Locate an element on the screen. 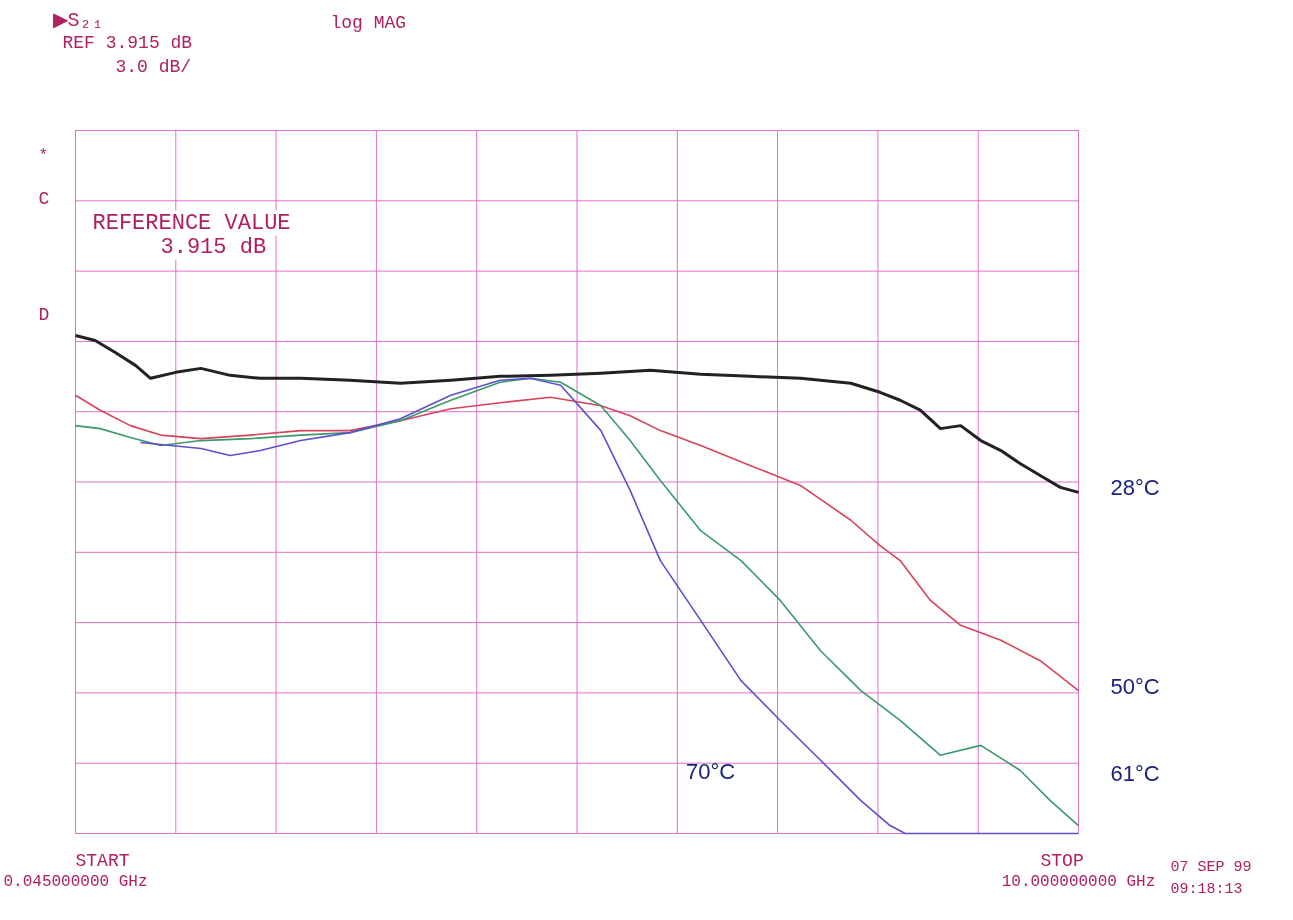  text: 61°C is located at coordinates (1135, 773).